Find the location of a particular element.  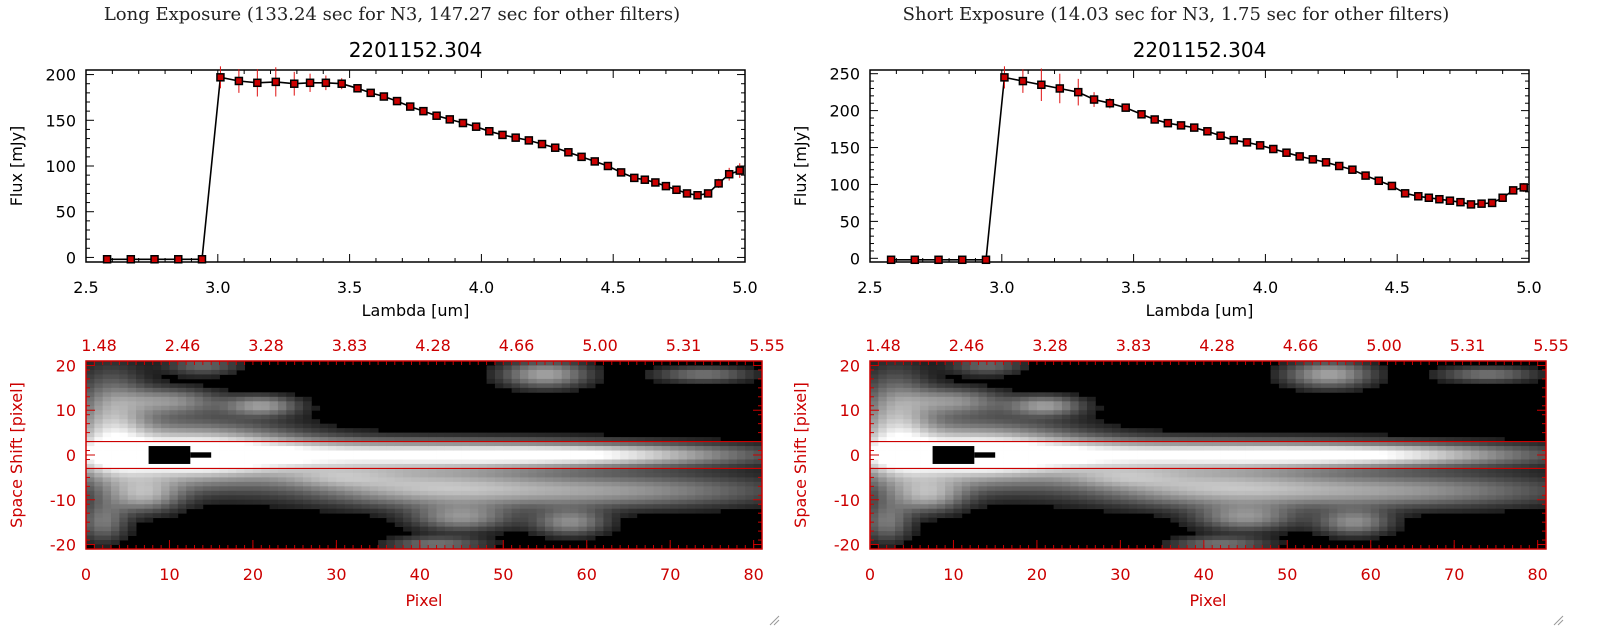

data-point is located at coordinates (687, 193).